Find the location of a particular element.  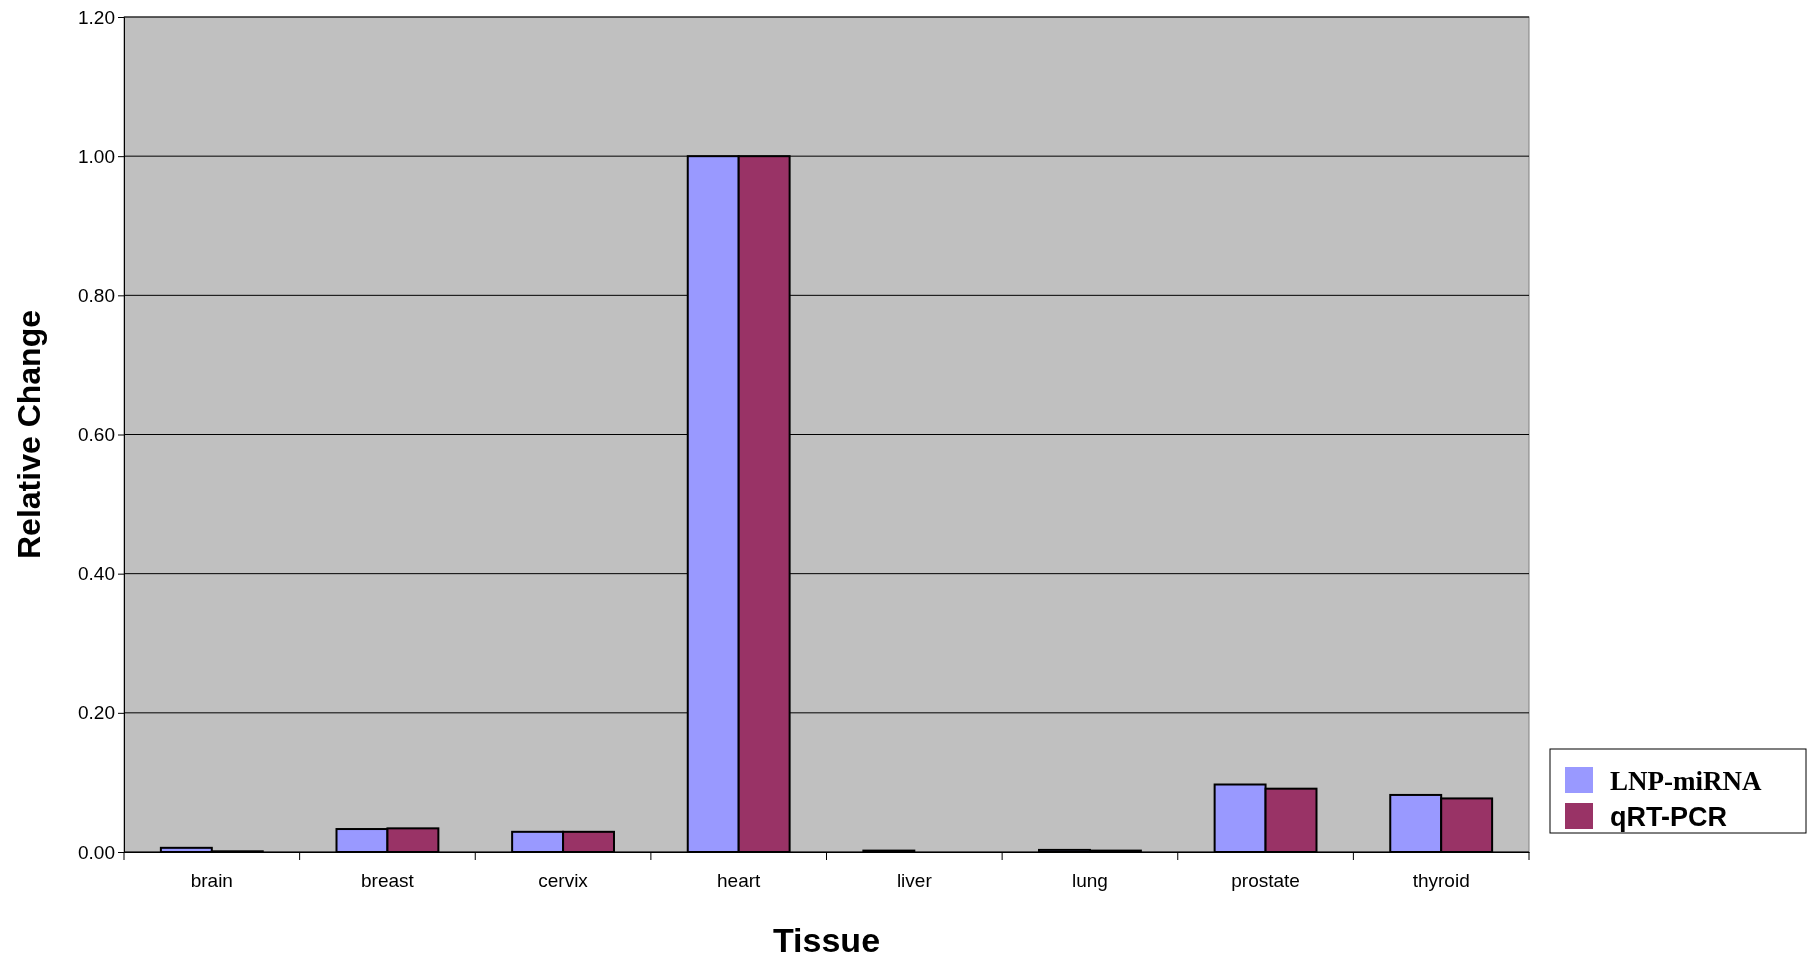

x-tick-label: prostate is located at coordinates (1265, 881).